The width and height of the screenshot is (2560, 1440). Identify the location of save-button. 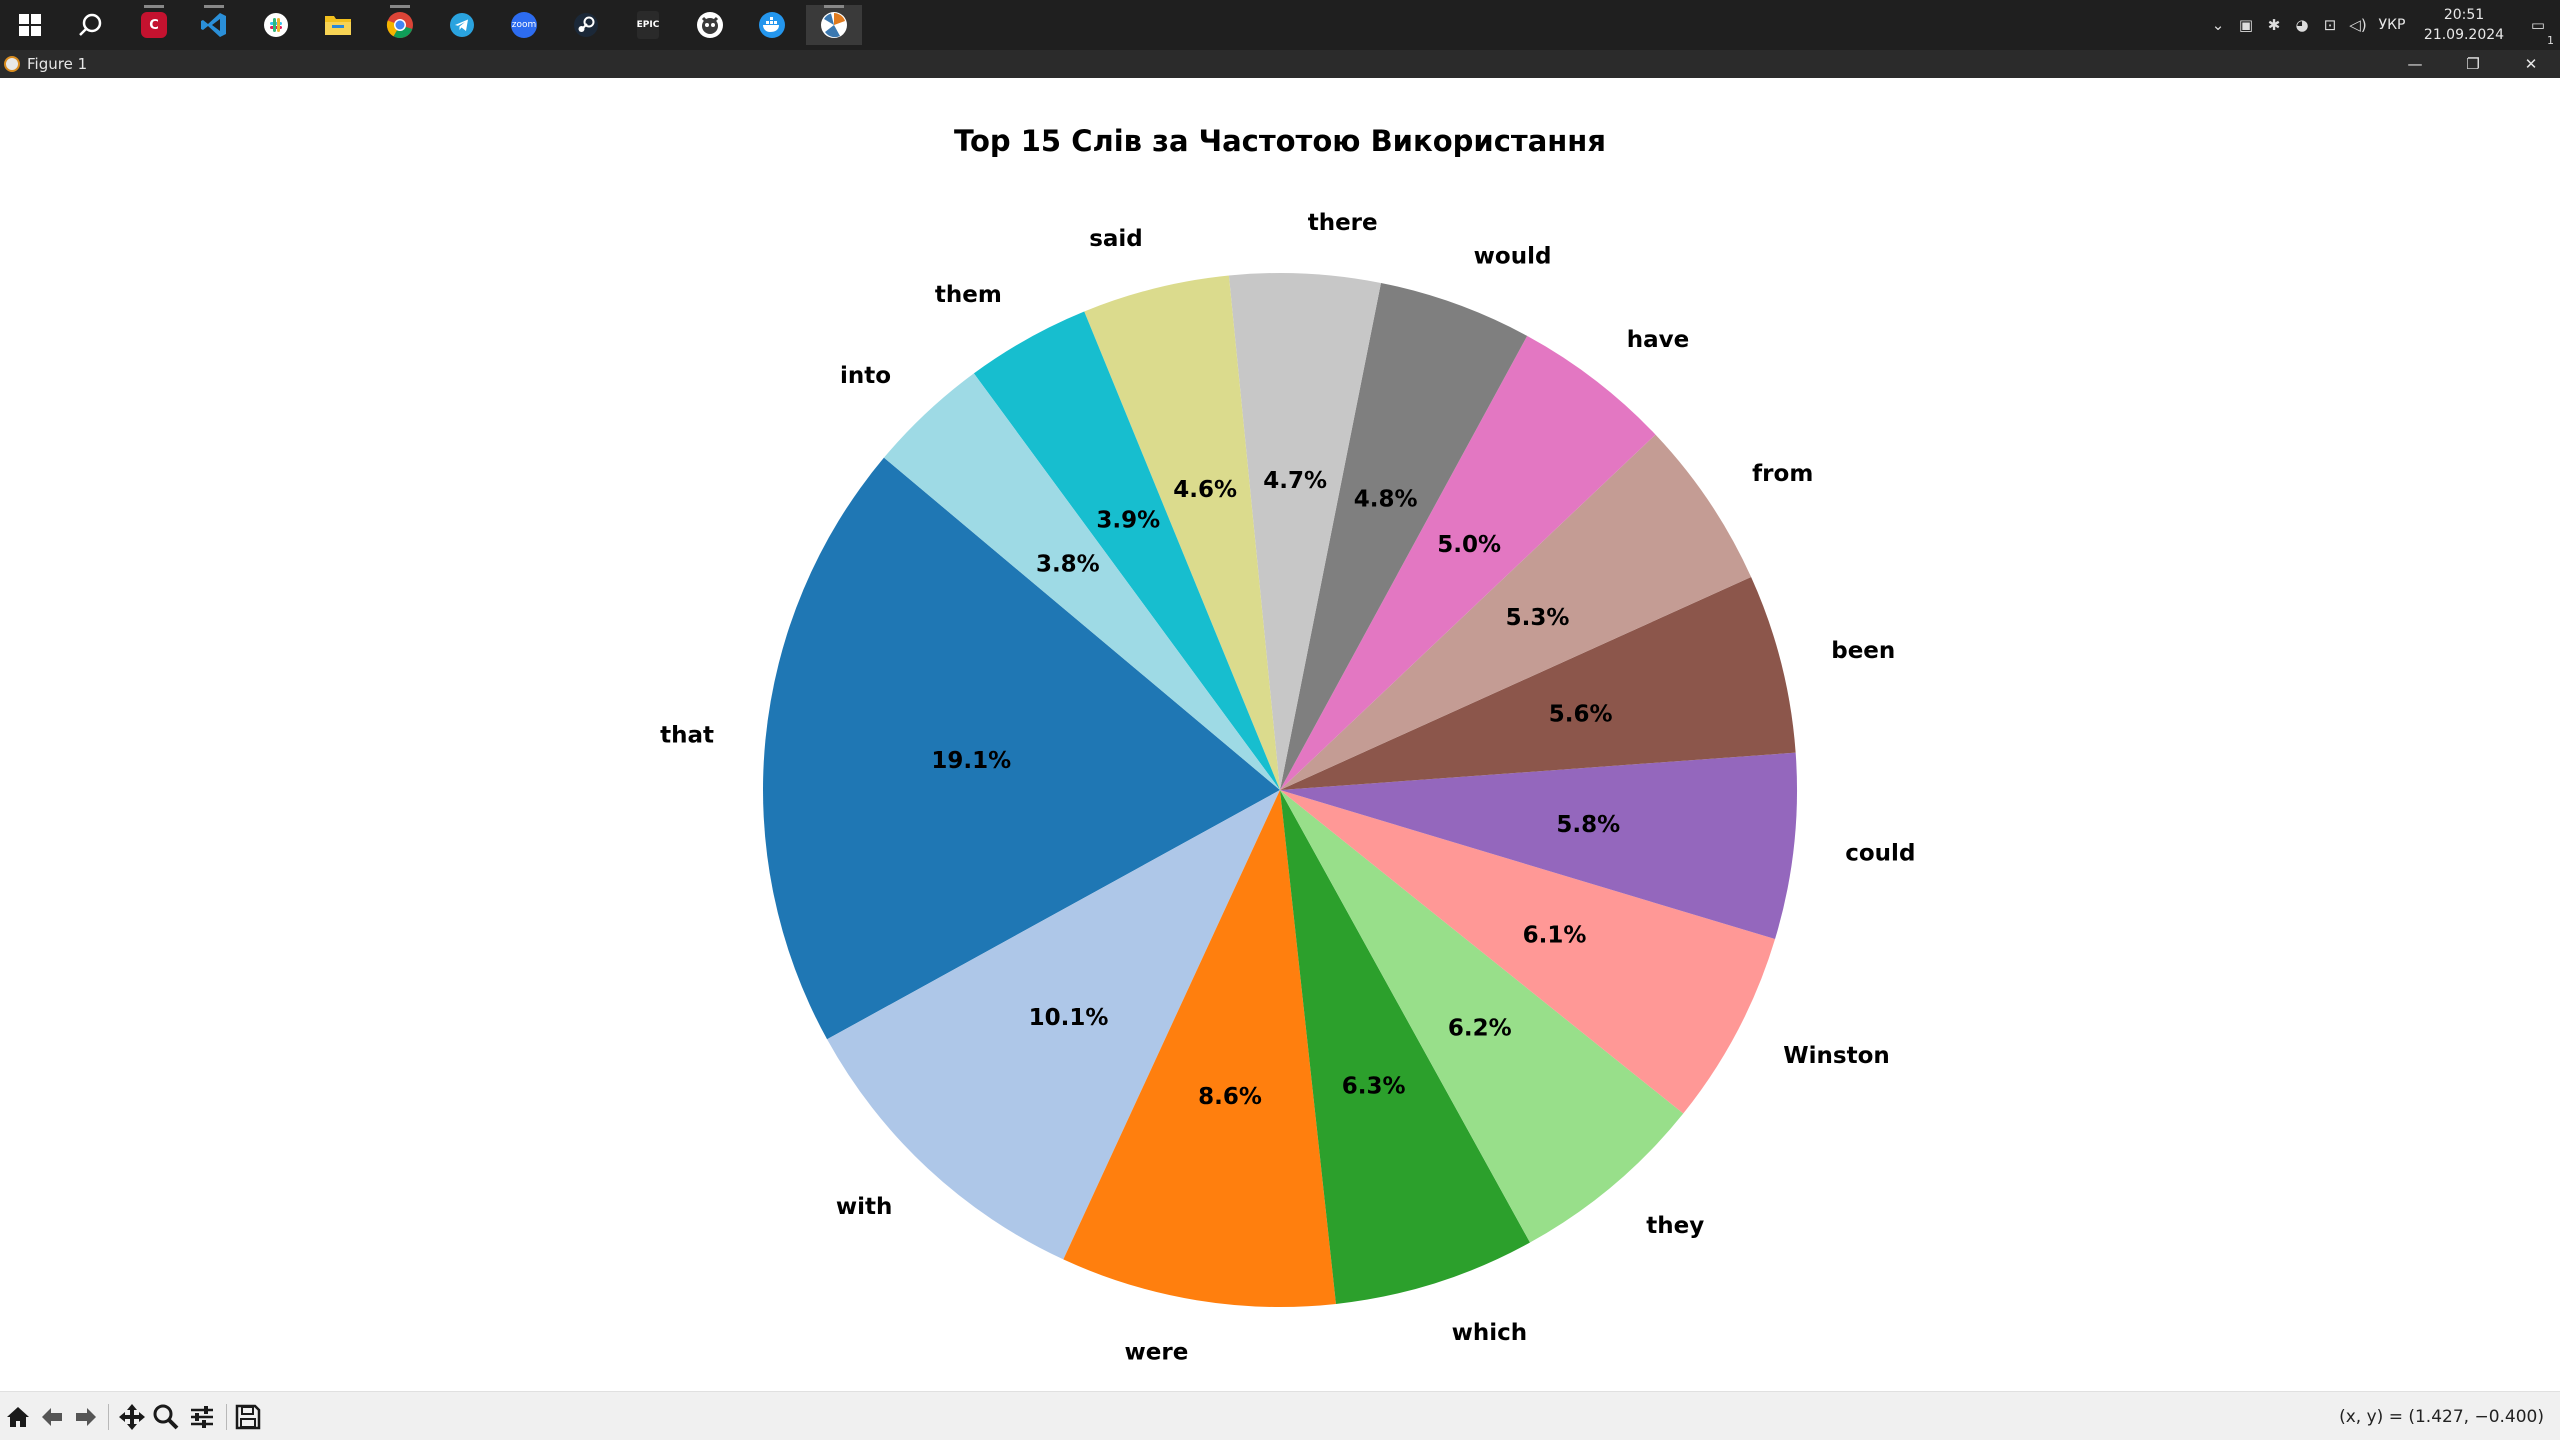
(248, 1417).